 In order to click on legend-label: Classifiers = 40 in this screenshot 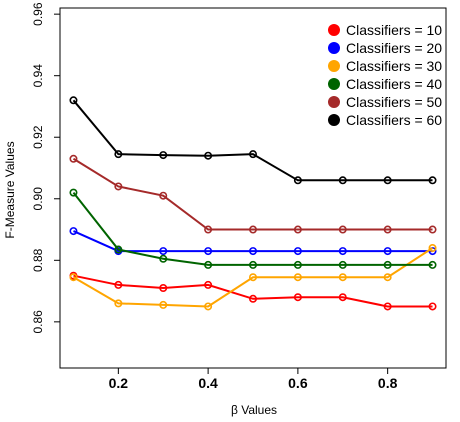, I will do `click(394, 84)`.